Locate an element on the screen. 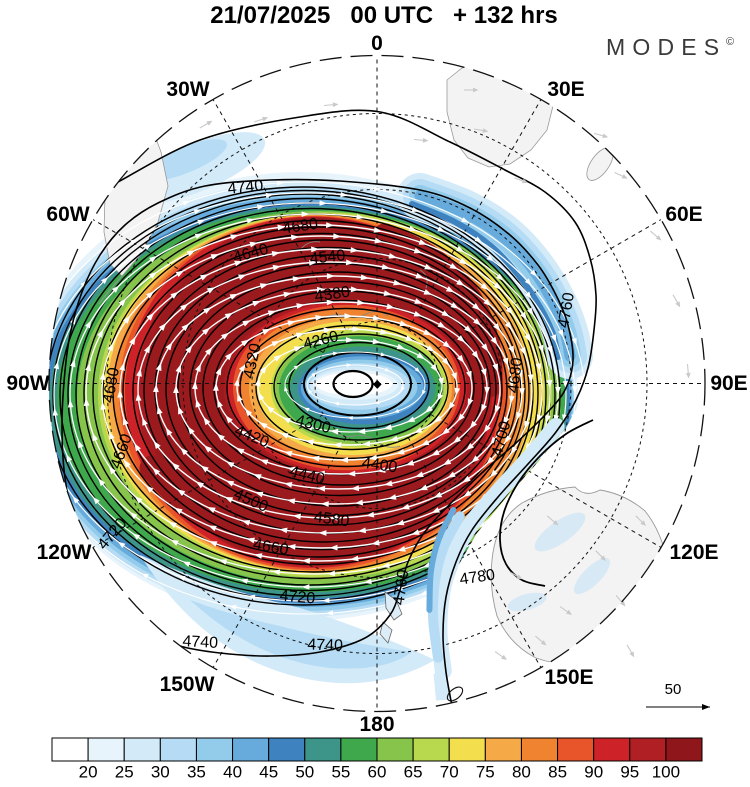 The height and width of the screenshot is (787, 750). svg-text: 4720 is located at coordinates (297, 597).